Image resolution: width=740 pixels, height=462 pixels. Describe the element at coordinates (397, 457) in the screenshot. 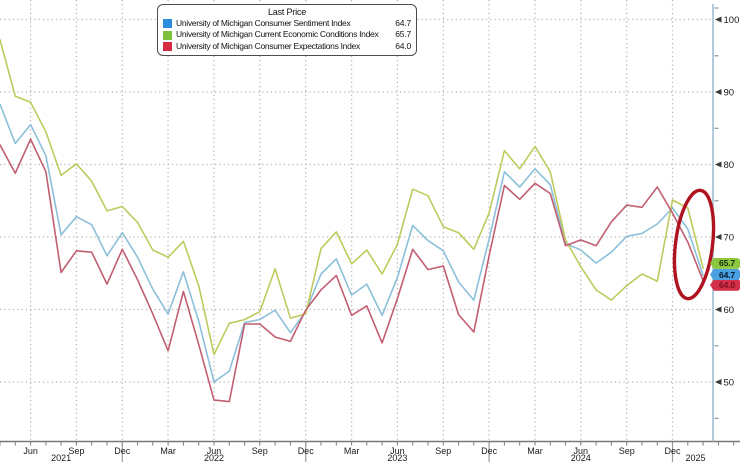

I see `year-label: 2023` at that location.